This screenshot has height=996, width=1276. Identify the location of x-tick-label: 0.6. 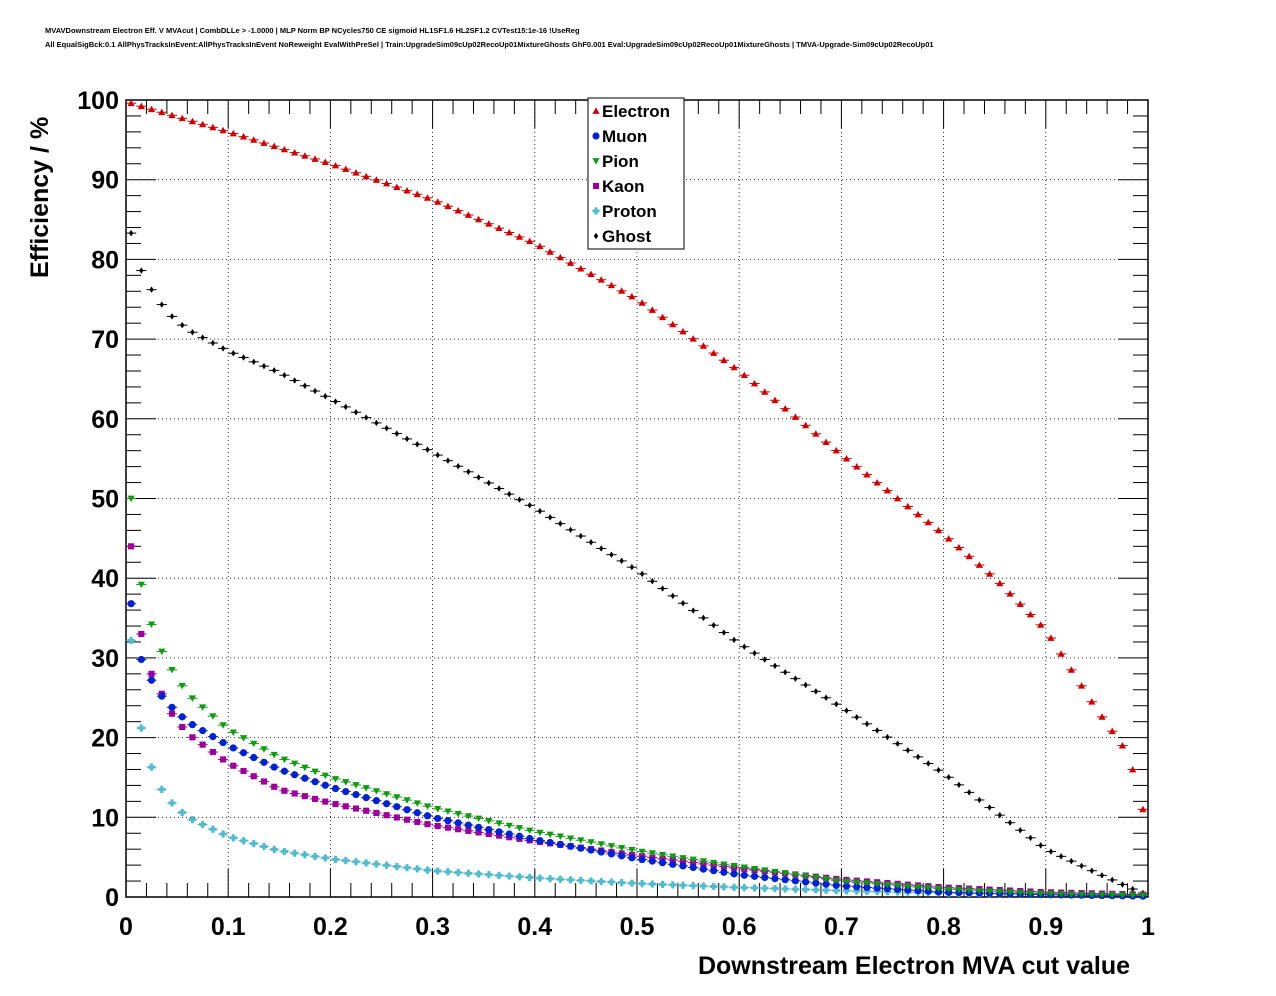
(739, 927).